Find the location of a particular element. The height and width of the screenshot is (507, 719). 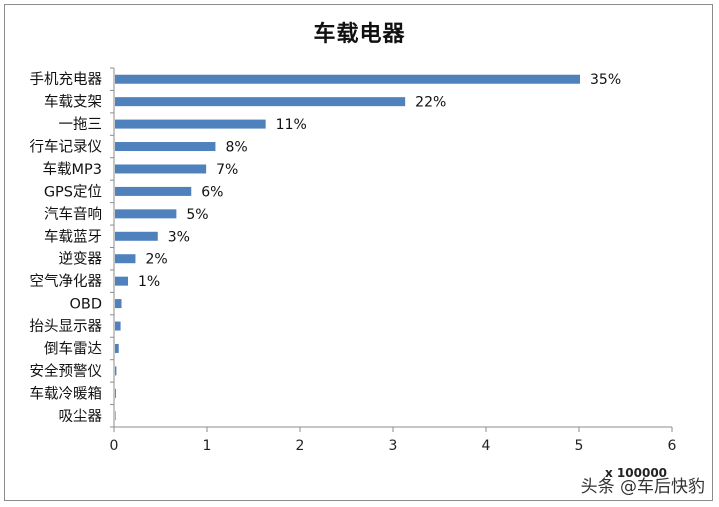

x-tick-label: 5 is located at coordinates (579, 446).